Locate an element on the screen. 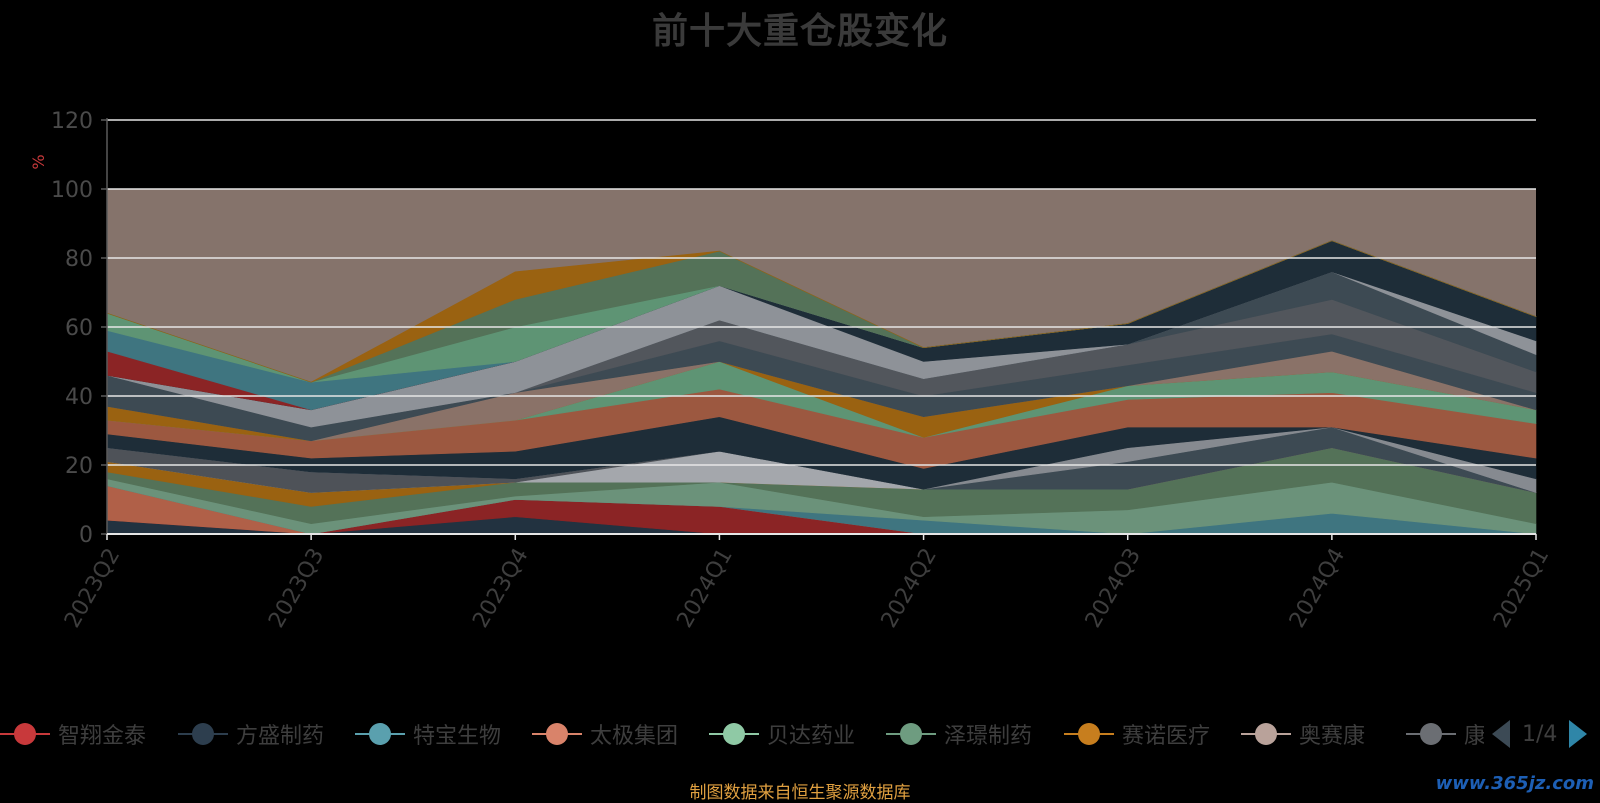 The height and width of the screenshot is (803, 1600). y-tick-label-120: 120 is located at coordinates (72, 121).